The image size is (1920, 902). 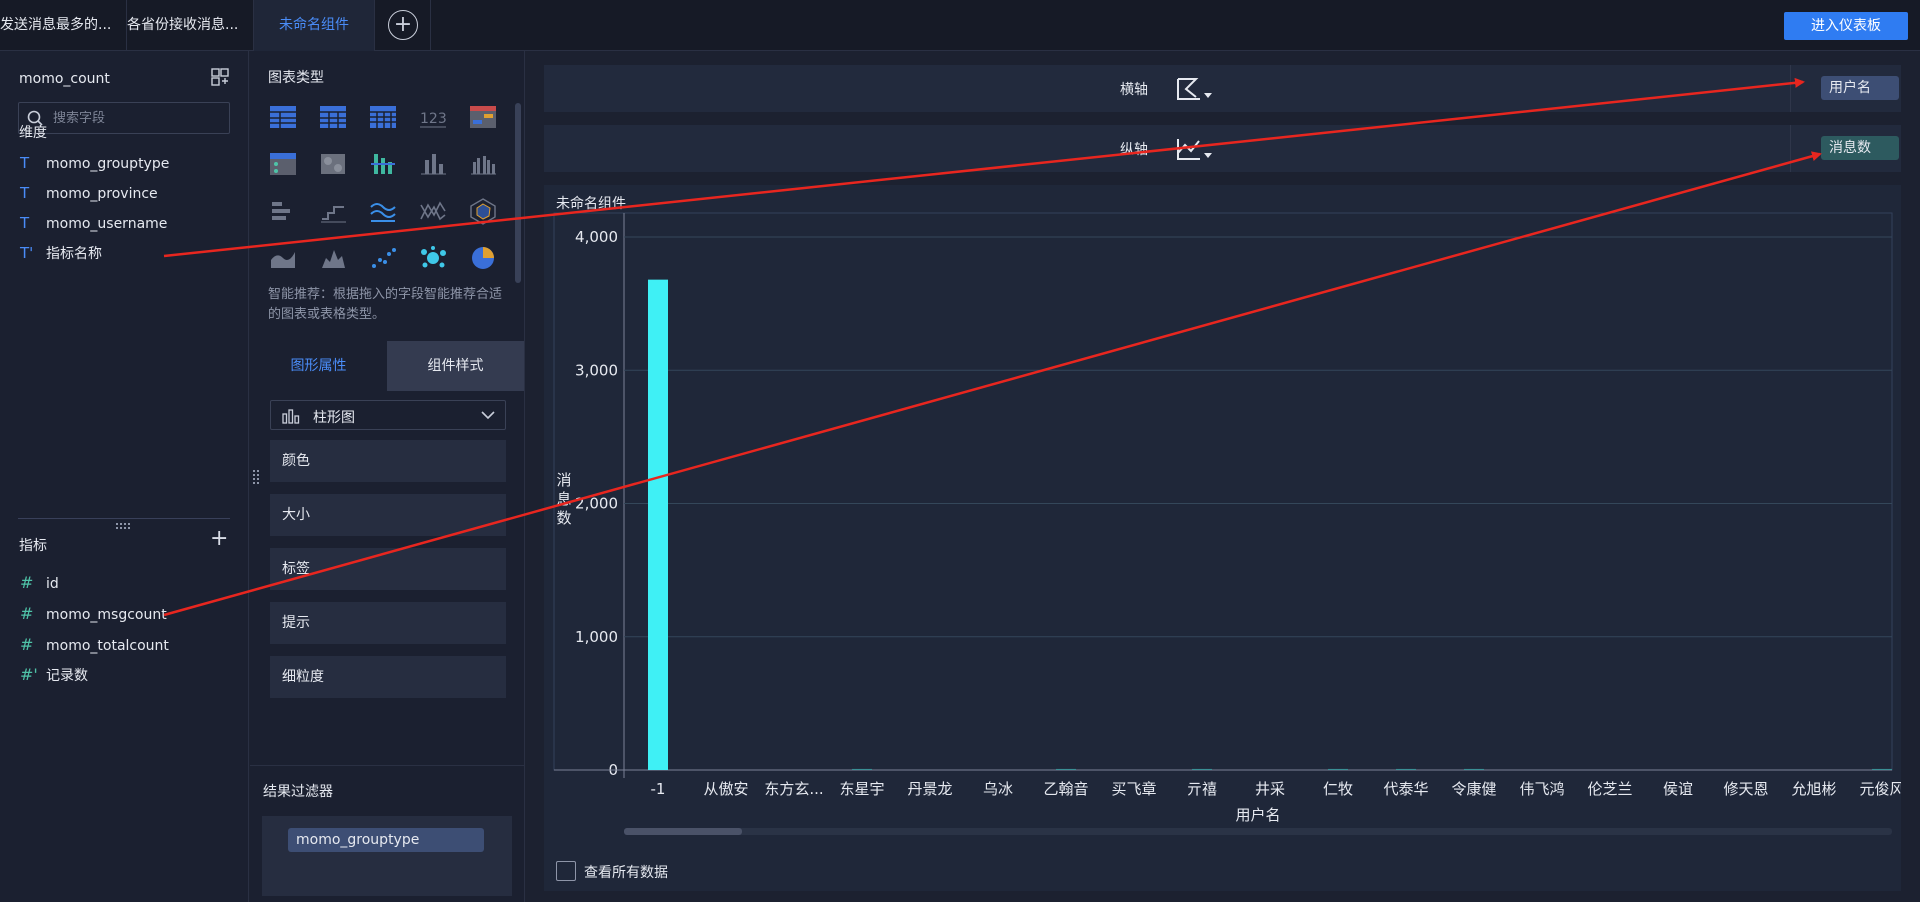 What do you see at coordinates (1846, 26) in the screenshot?
I see `enter-dashboard-button: 进入仪表板` at bounding box center [1846, 26].